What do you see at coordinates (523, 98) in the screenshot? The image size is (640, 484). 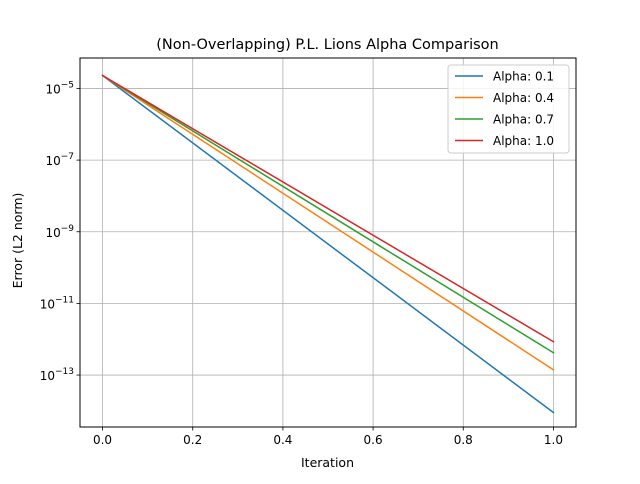 I see `legend-label: Alpha: 0.4` at bounding box center [523, 98].